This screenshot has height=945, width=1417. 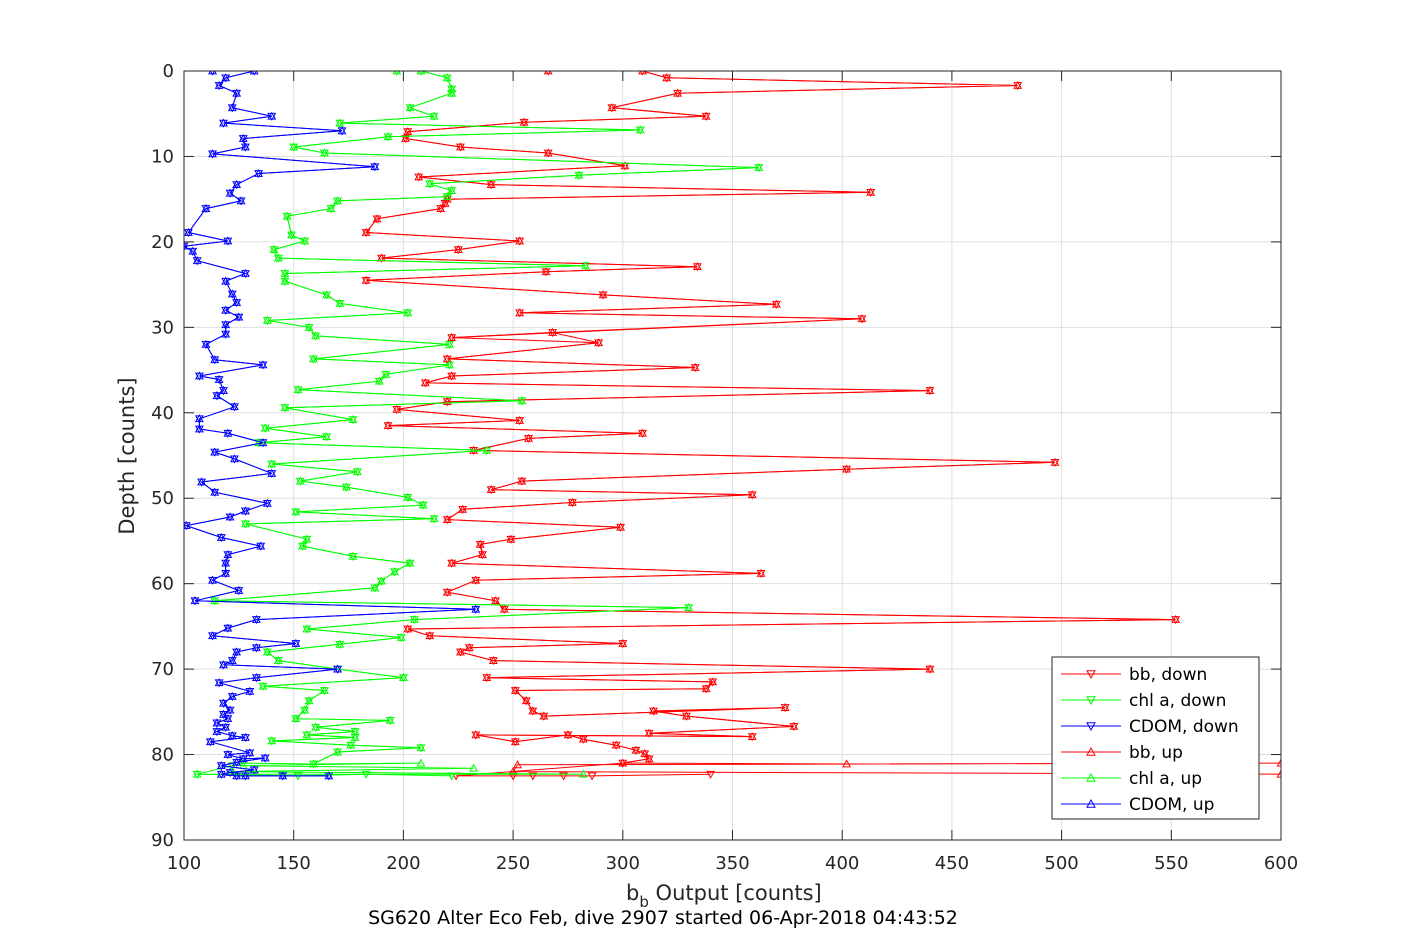 What do you see at coordinates (1143, 701) in the screenshot?
I see `legend-item-chl-a-down: chl a, down` at bounding box center [1143, 701].